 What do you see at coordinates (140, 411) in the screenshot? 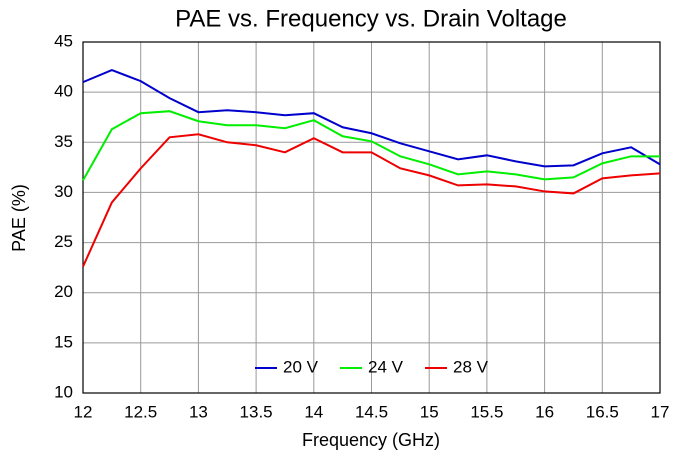
I see `x-tick-label: 12.5` at bounding box center [140, 411].